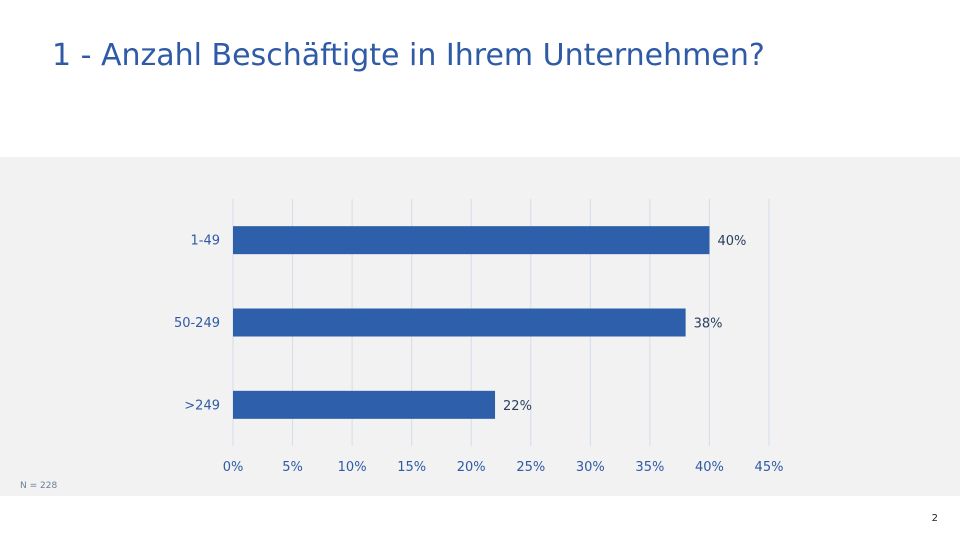  Describe the element at coordinates (39, 486) in the screenshot. I see `sample-size-note: N = 228` at that location.